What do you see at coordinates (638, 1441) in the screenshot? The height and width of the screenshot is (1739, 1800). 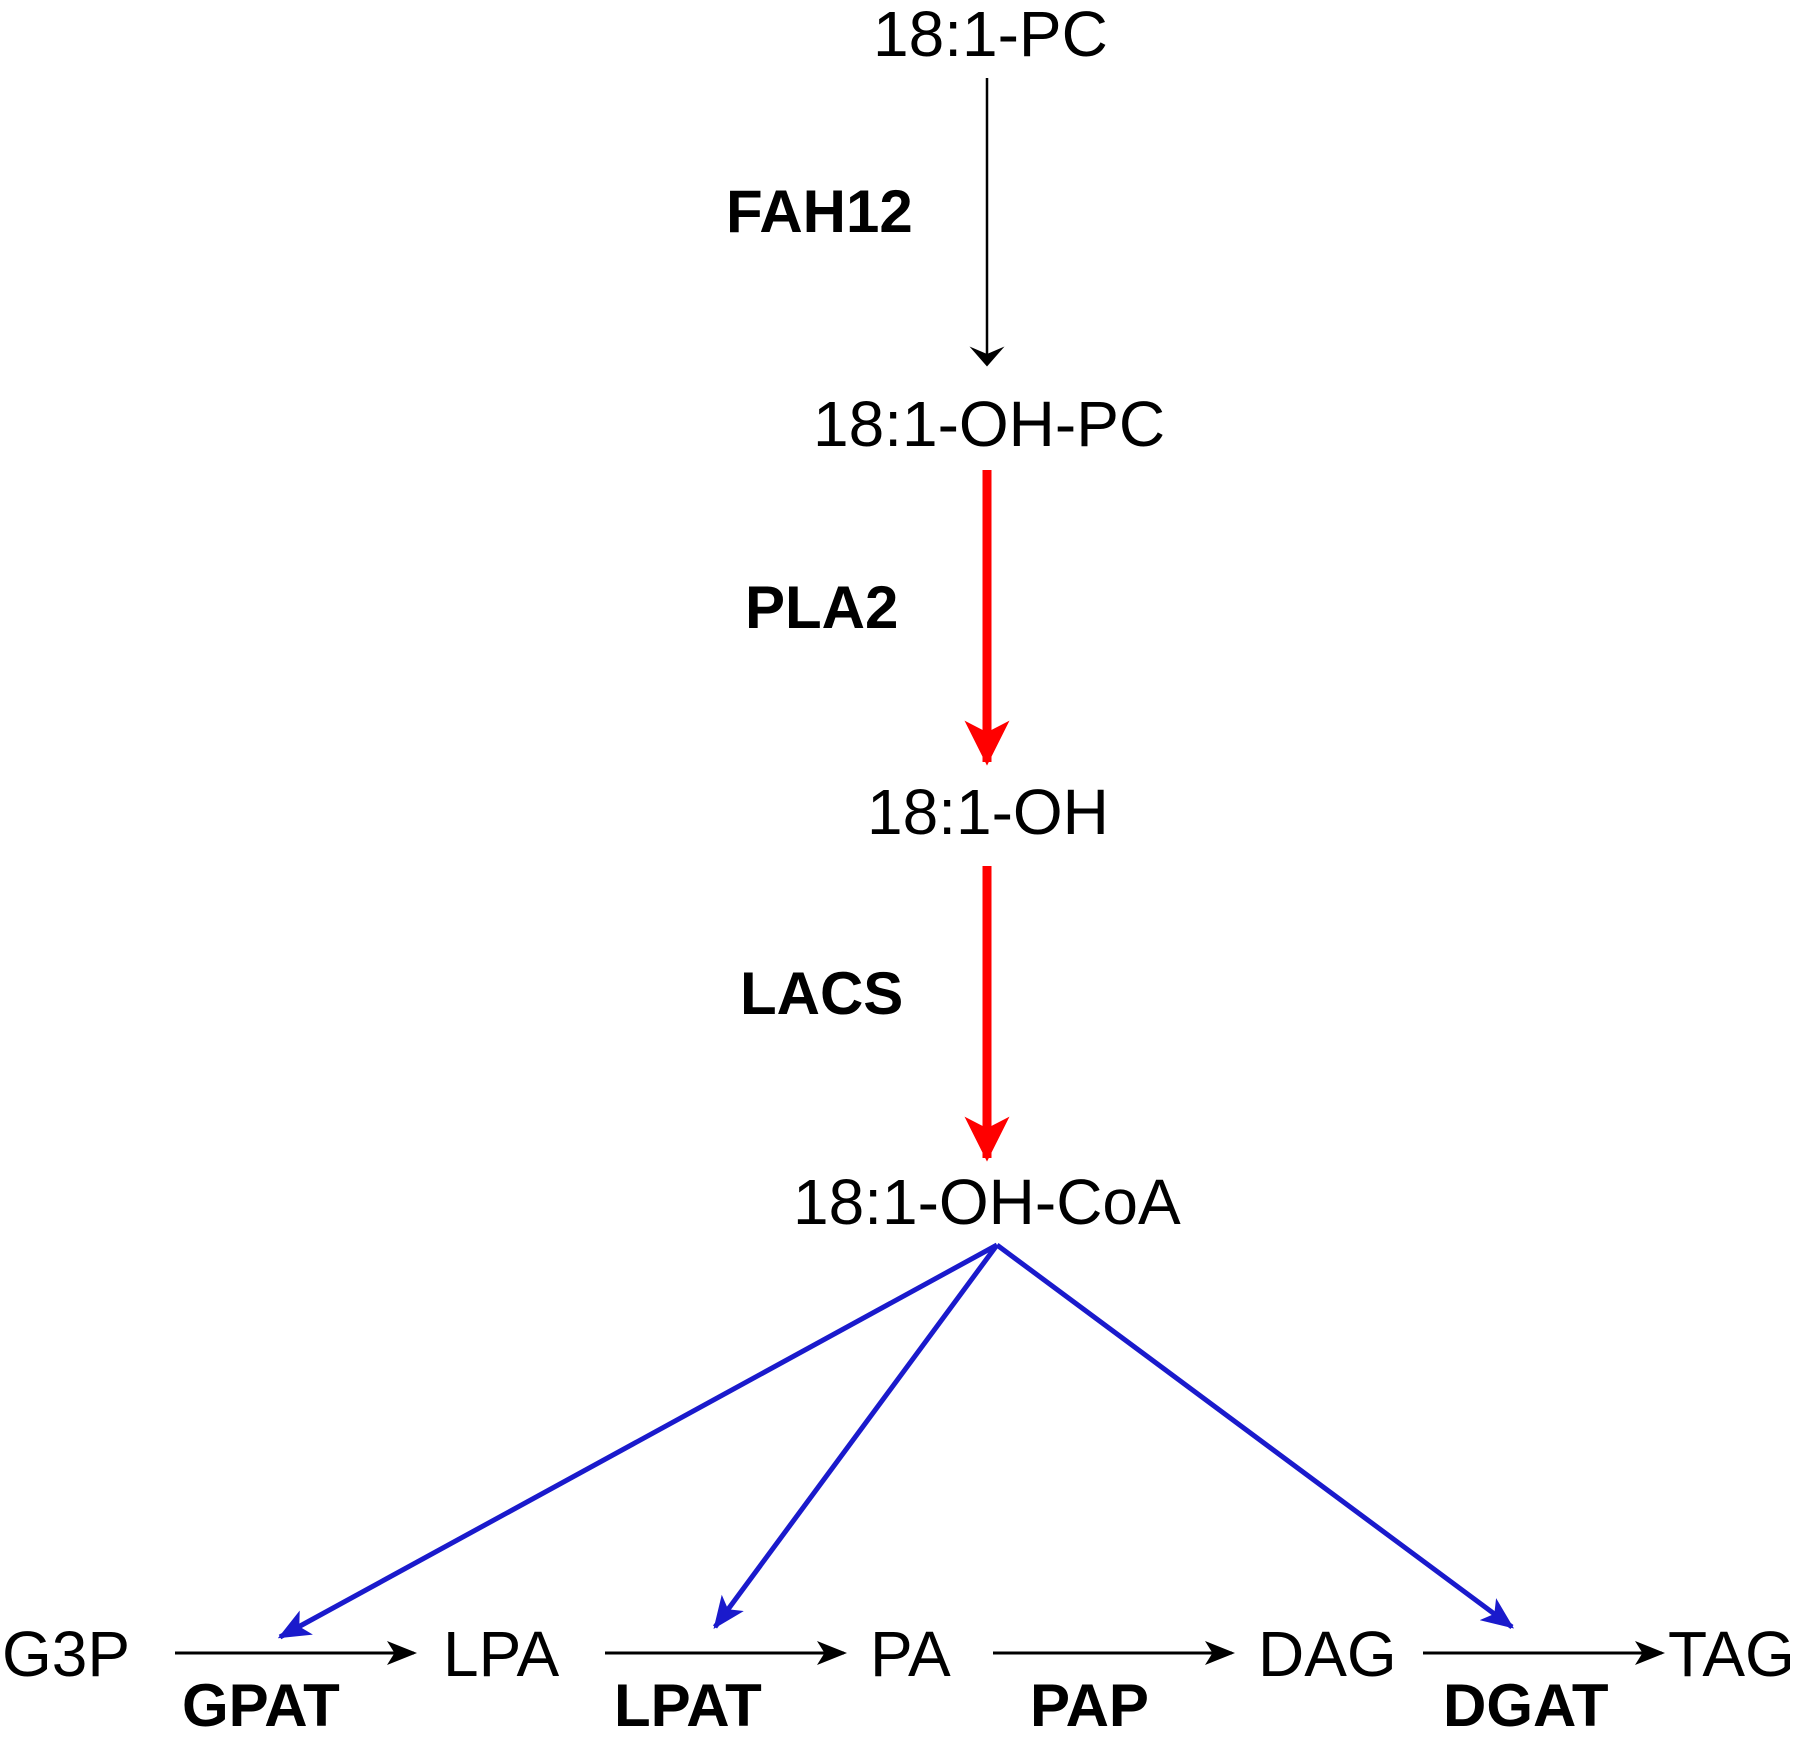 I see `arrow-branch-gpat` at bounding box center [638, 1441].